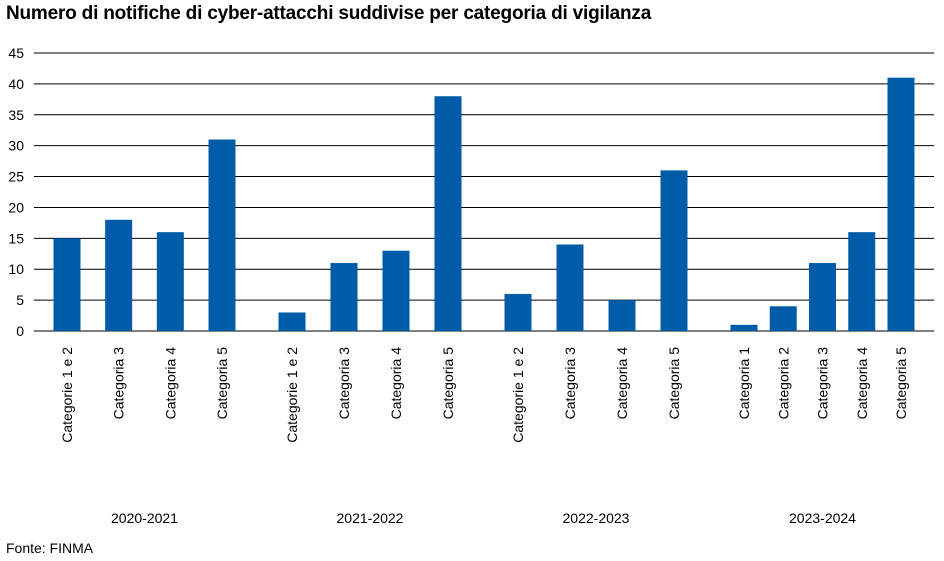 This screenshot has width=944, height=561. What do you see at coordinates (744, 383) in the screenshot?
I see `x-tick-label: Categoria 1` at bounding box center [744, 383].